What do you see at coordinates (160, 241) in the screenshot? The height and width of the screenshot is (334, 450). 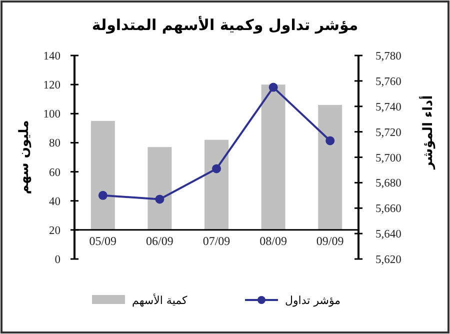 I see `x-tick-label: 06/09` at bounding box center [160, 241].